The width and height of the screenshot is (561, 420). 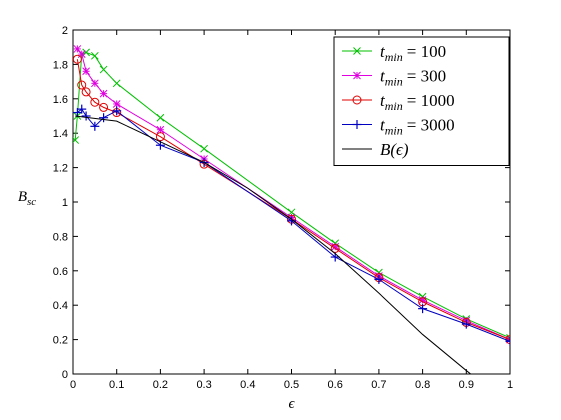 What do you see at coordinates (60, 272) in the screenshot?
I see `y-tick-label: 0.6` at bounding box center [60, 272].